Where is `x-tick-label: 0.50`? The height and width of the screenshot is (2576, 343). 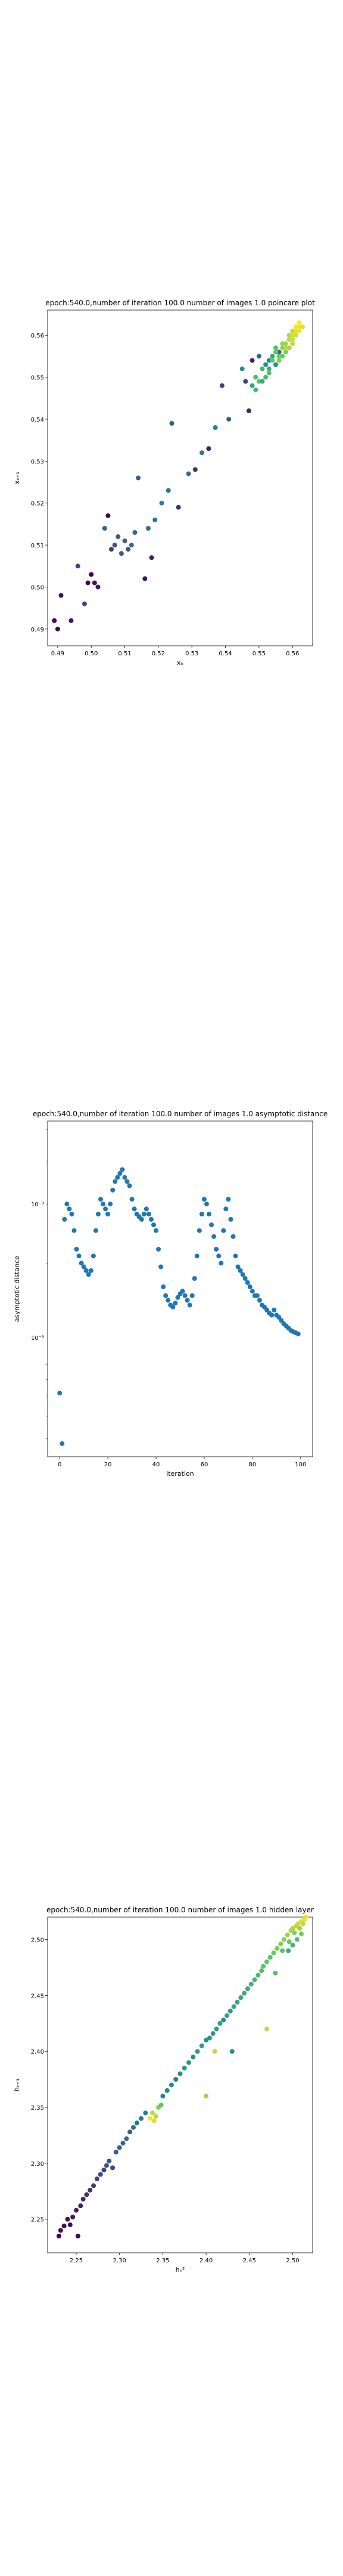 x-tick-label: 0.50 is located at coordinates (92, 654).